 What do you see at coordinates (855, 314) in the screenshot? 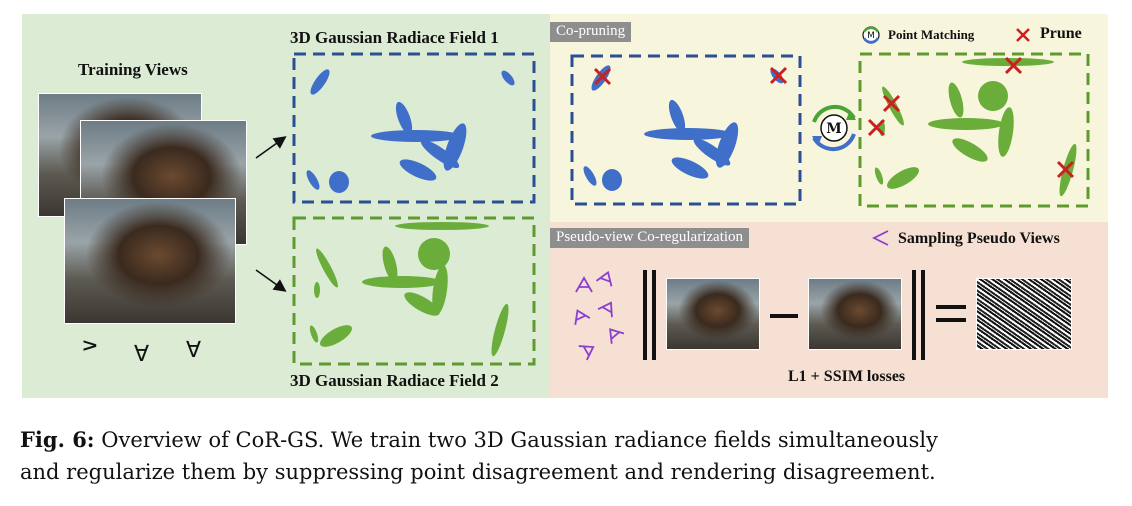
I see `rendered-view-field2` at bounding box center [855, 314].